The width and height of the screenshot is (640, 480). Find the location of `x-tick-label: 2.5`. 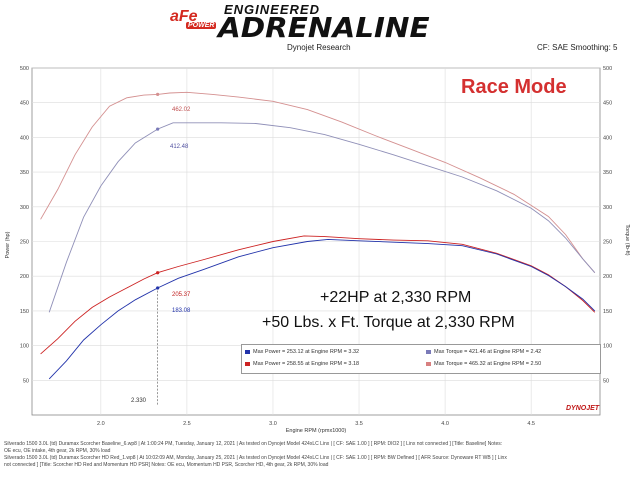

x-tick-label: 2.5 is located at coordinates (187, 424).